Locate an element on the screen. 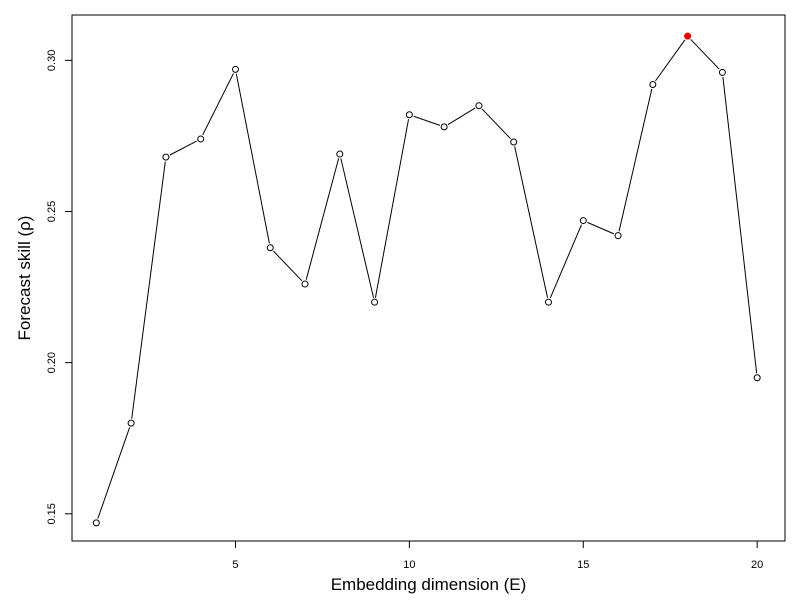 This screenshot has width=800, height=600. y-tick-label: 0.20 is located at coordinates (52, 362).